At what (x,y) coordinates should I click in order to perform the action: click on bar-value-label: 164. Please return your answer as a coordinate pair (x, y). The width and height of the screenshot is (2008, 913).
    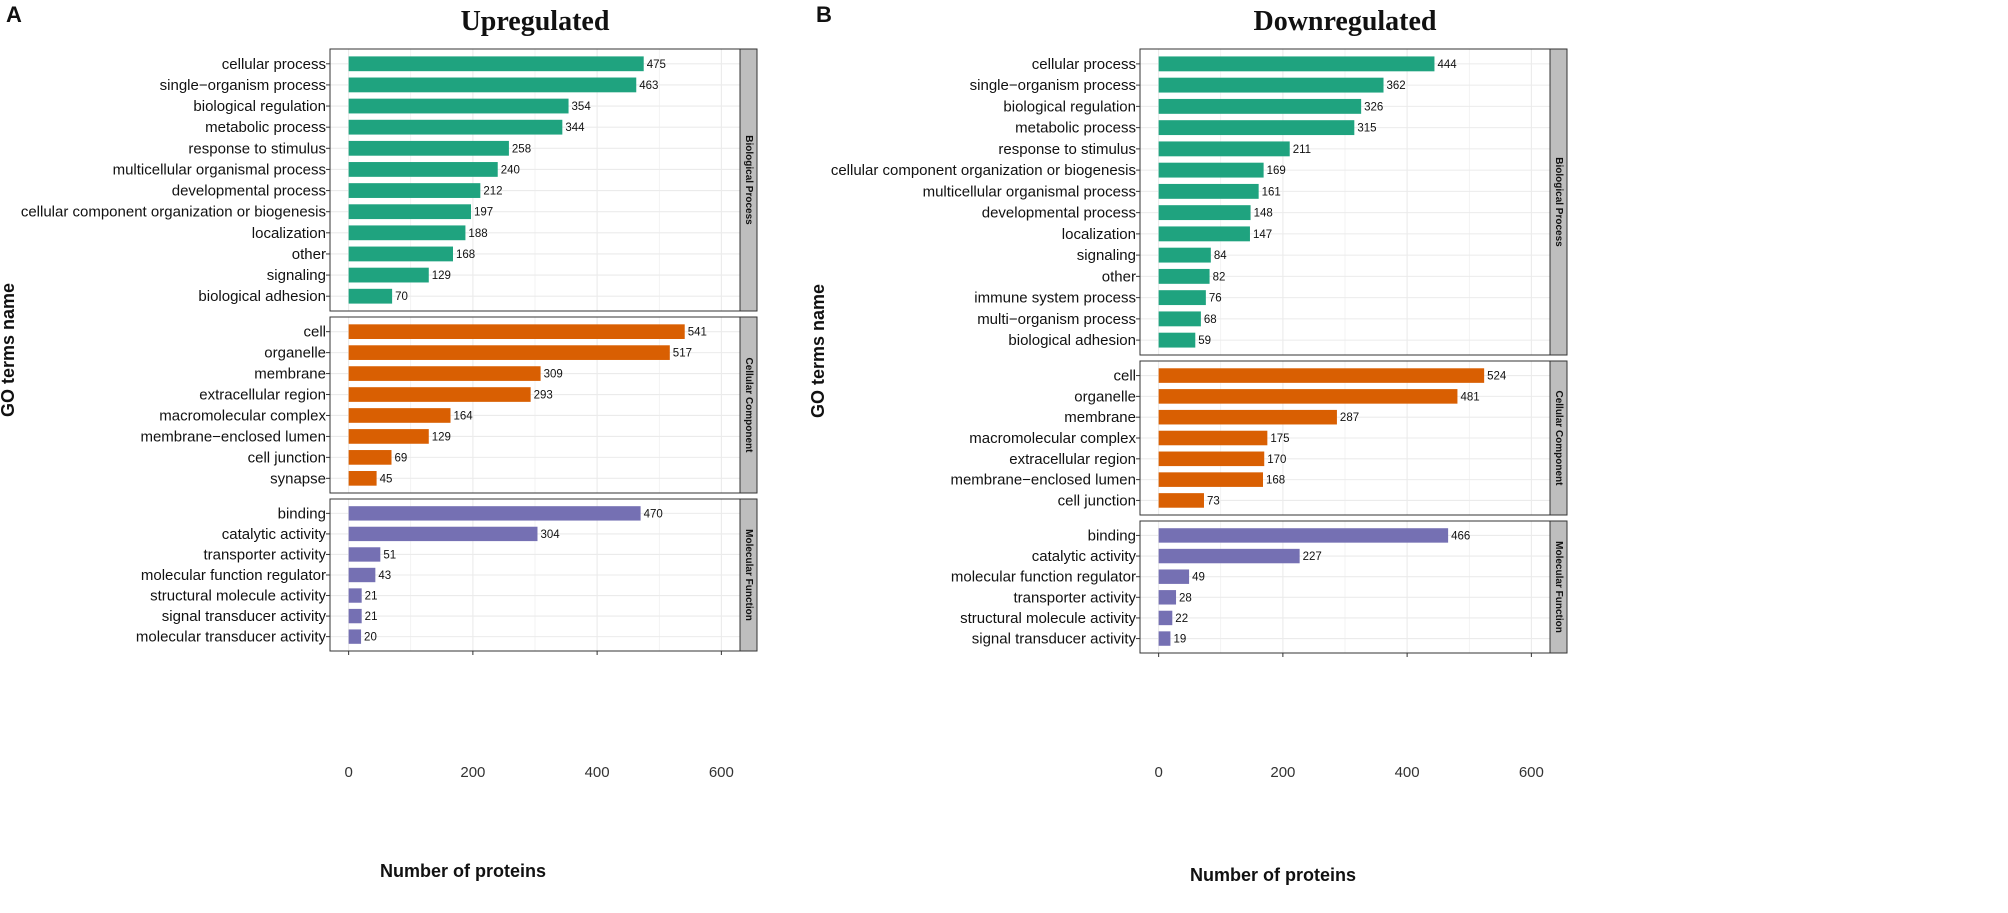
    Looking at the image, I should click on (464, 416).